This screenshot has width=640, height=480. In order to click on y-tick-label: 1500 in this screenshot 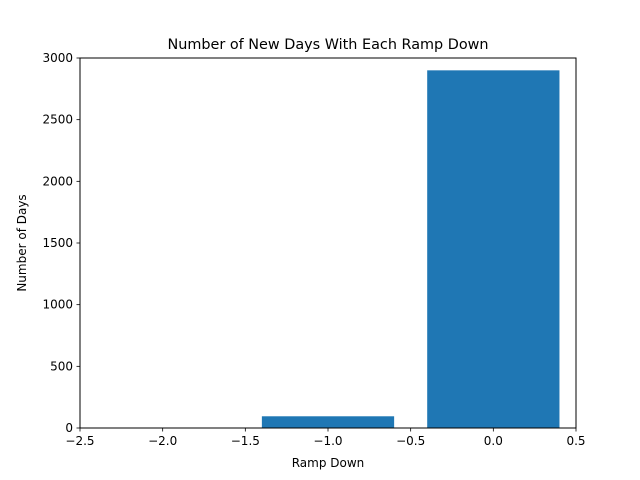, I will do `click(57, 243)`.